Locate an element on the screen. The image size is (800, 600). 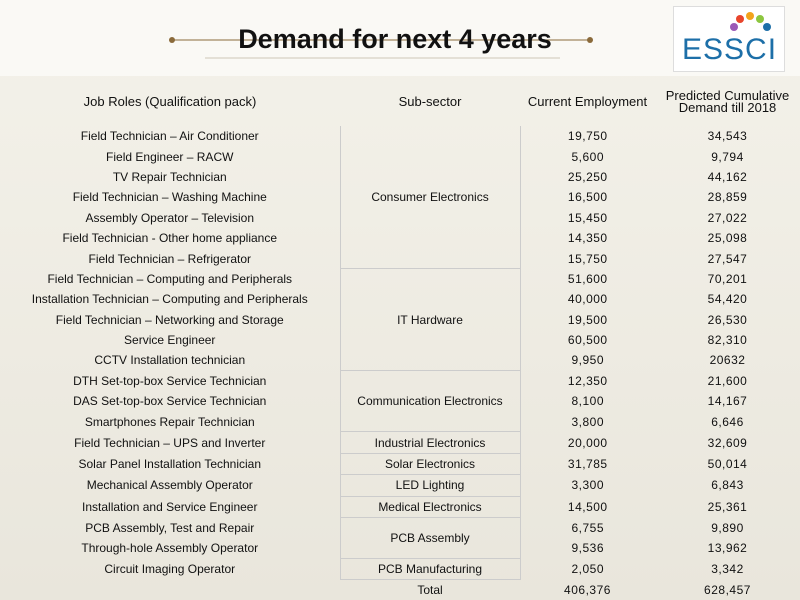
predicted-demand: 82,310 is located at coordinates (727, 340).